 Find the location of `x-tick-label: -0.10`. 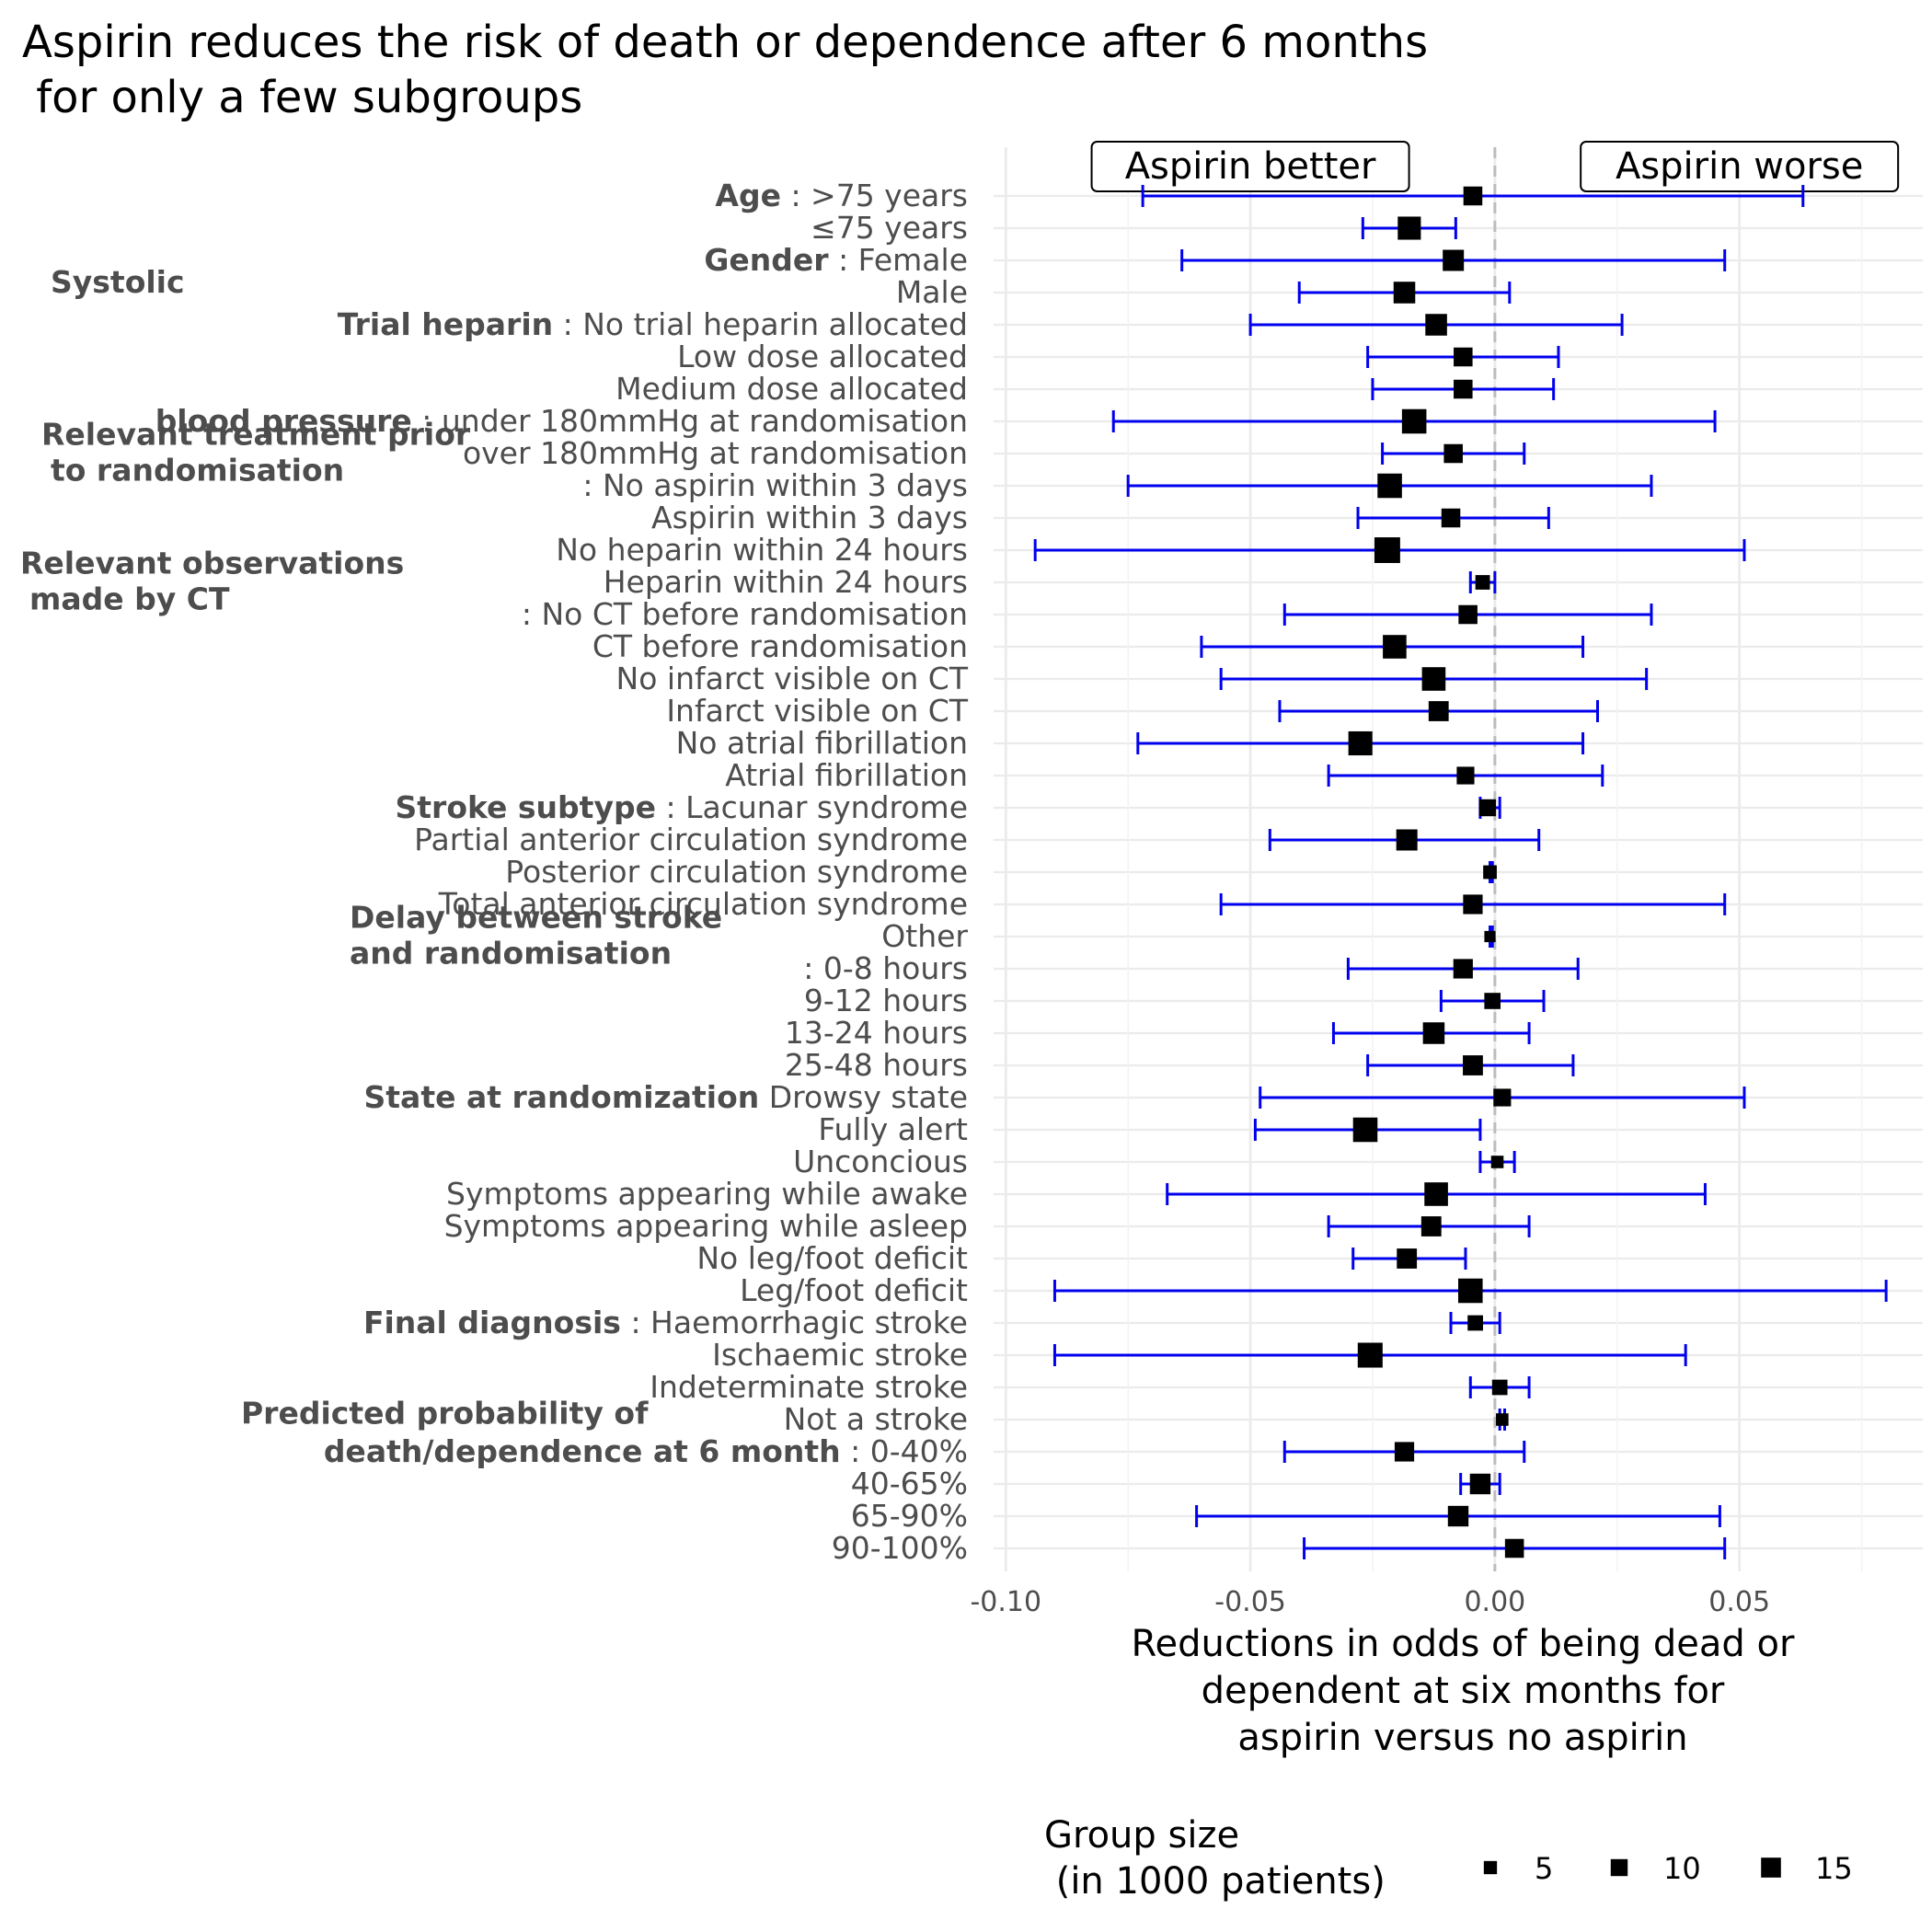

x-tick-label: -0.10 is located at coordinates (1005, 1602).